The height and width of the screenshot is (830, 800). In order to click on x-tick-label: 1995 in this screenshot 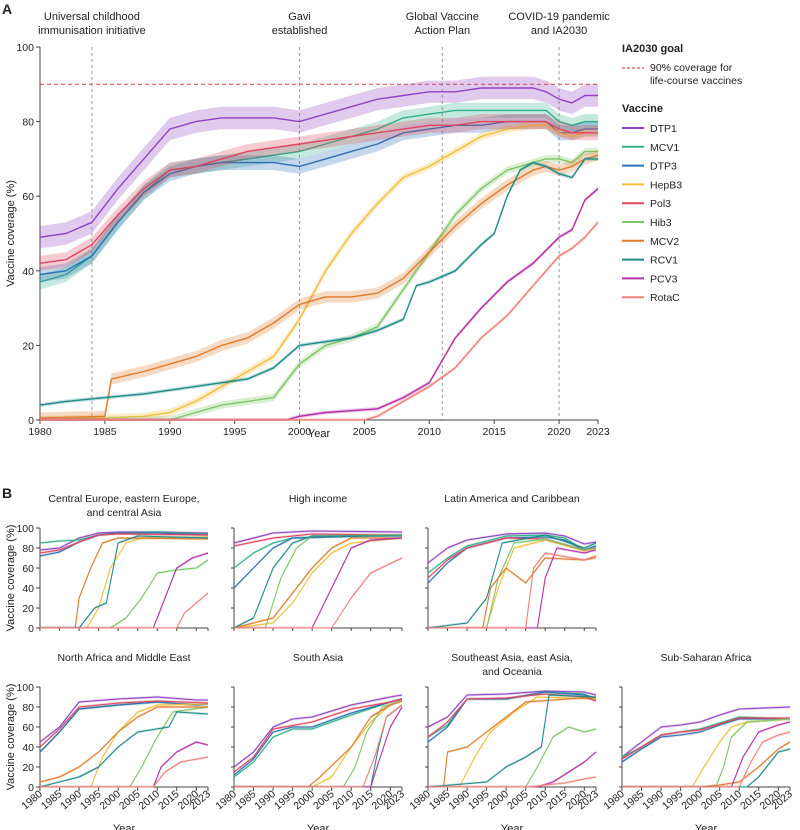, I will do `click(235, 432)`.